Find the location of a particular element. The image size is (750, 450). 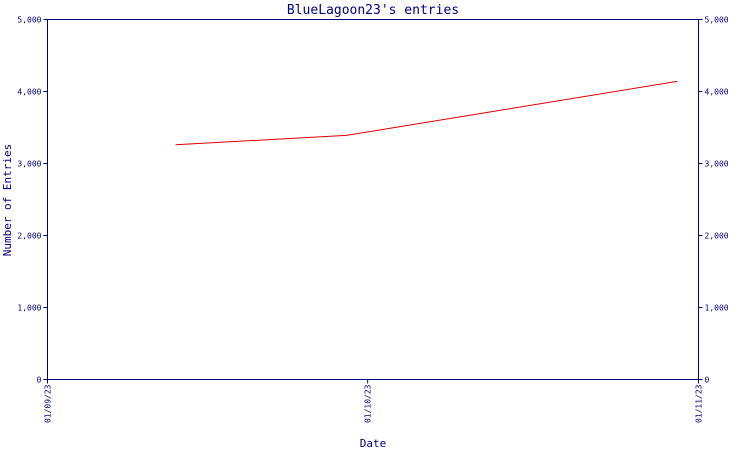

y-right-tick-label: 0 is located at coordinates (707, 380).